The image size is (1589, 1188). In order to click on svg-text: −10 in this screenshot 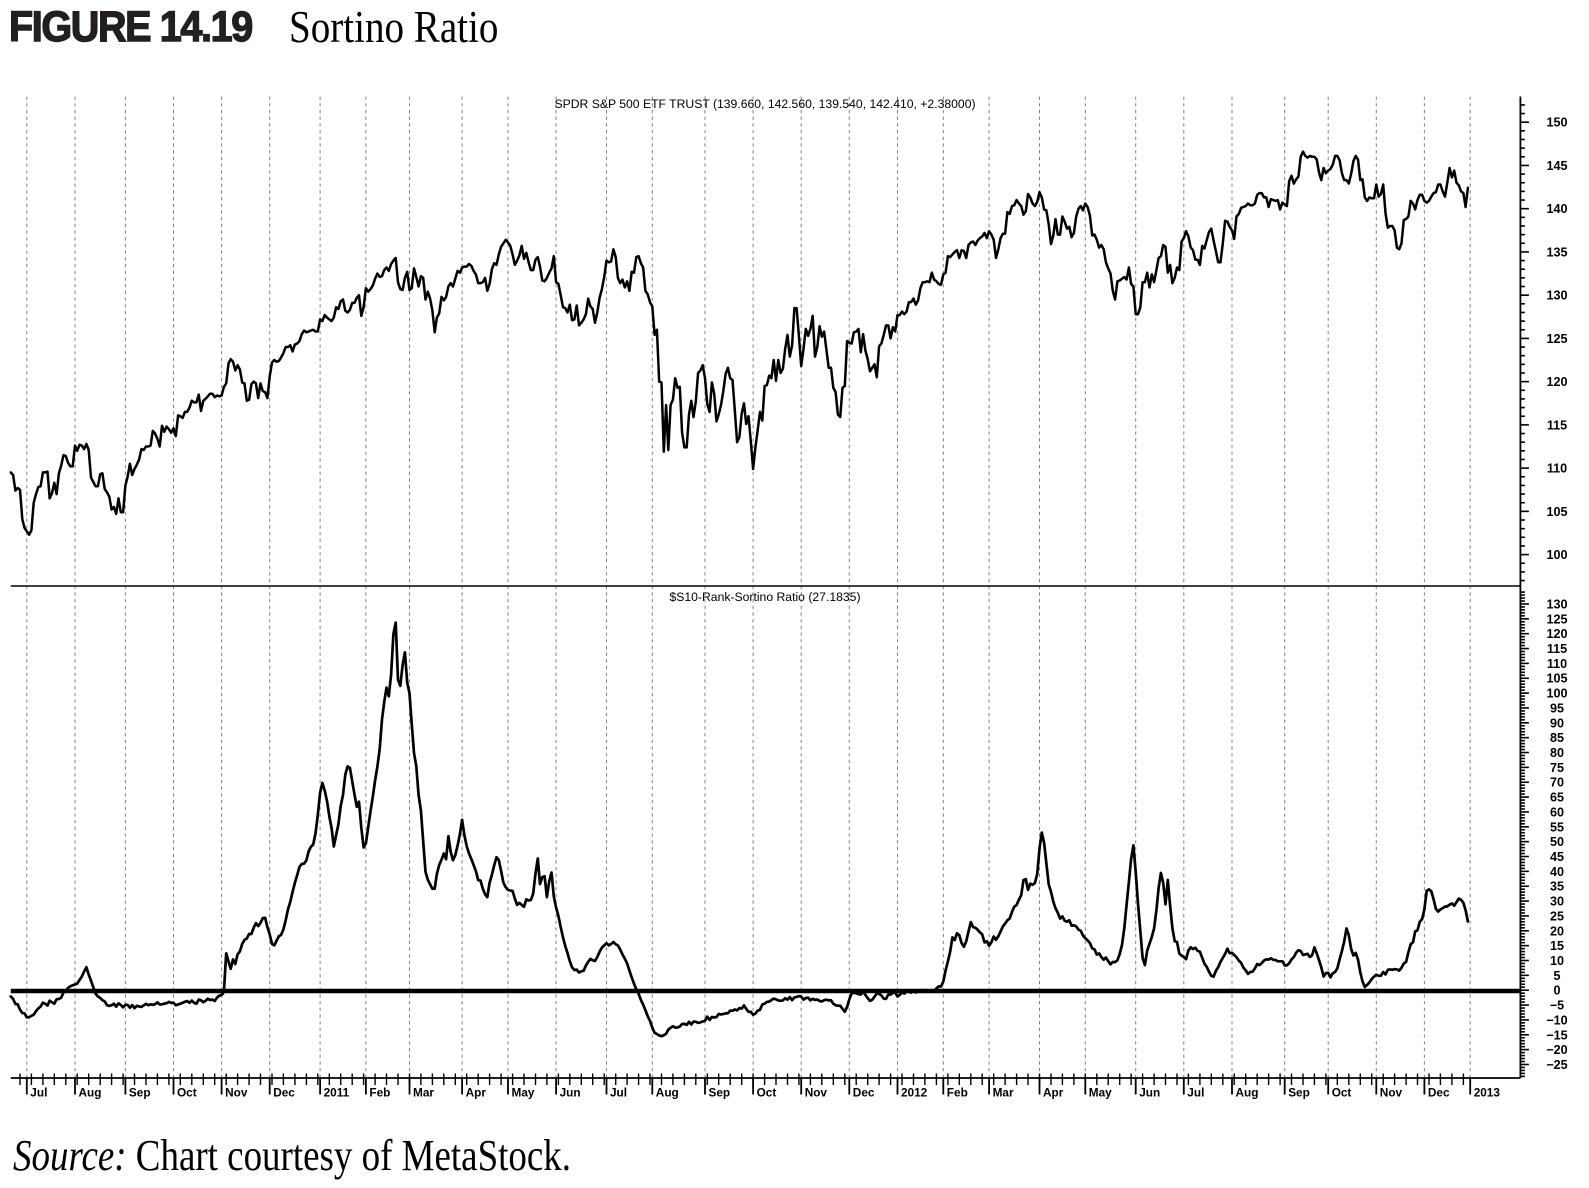, I will do `click(1556, 1020)`.